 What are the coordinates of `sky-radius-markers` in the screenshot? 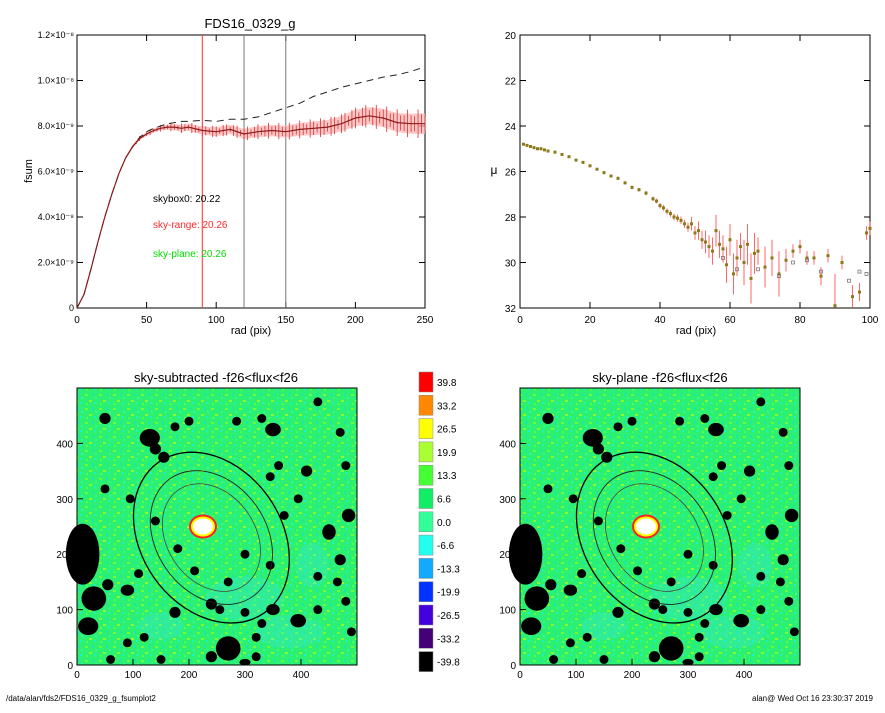 It's located at (244, 171).